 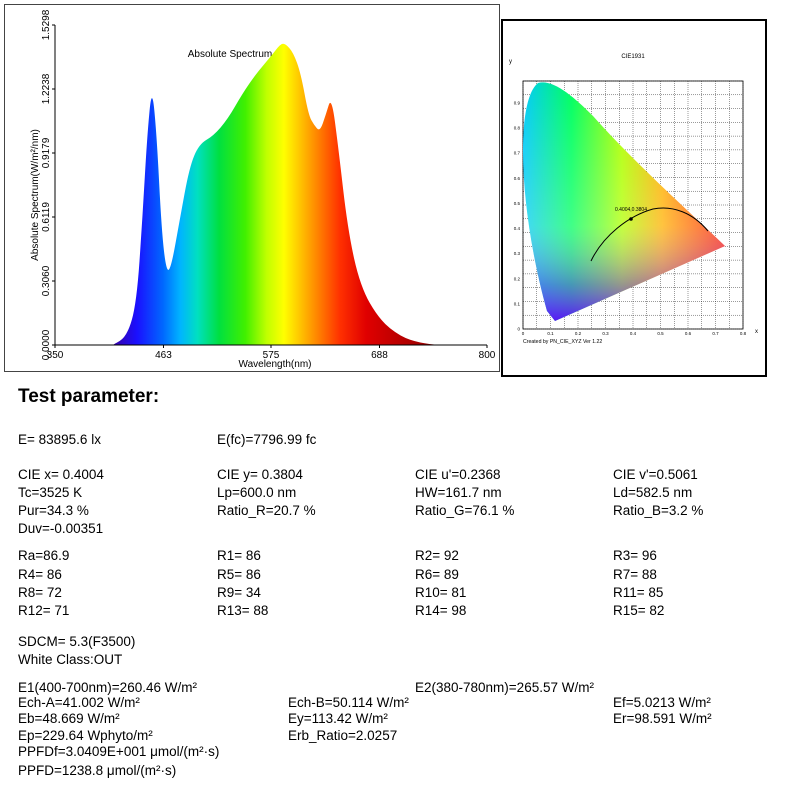 What do you see at coordinates (437, 555) in the screenshot?
I see `parameter-value: R2= 92` at bounding box center [437, 555].